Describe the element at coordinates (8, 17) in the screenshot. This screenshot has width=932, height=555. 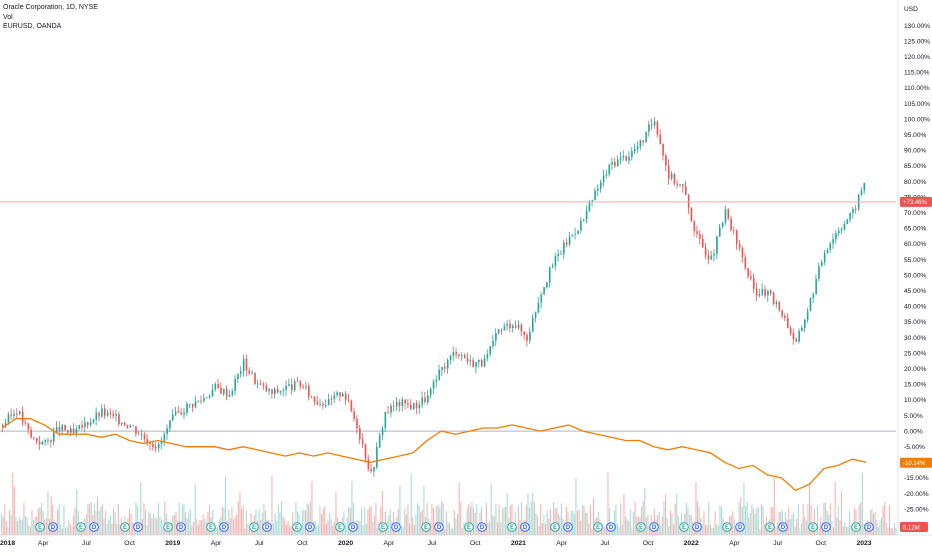
I see `legend-volume: Vol` at that location.